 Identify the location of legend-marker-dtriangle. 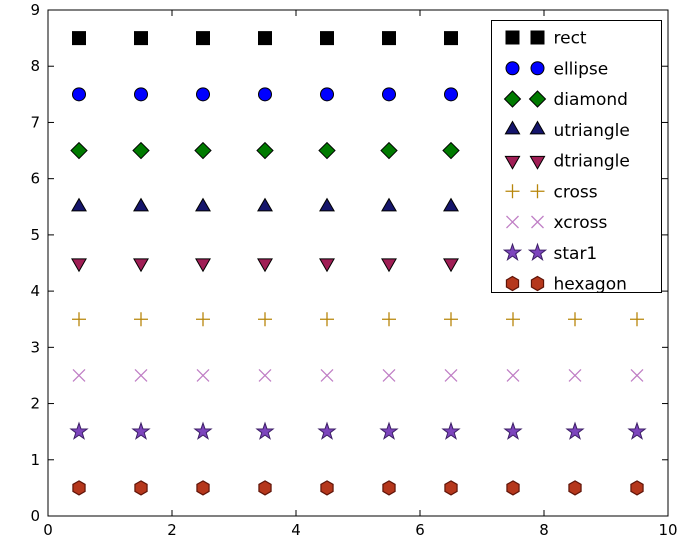
(512, 162).